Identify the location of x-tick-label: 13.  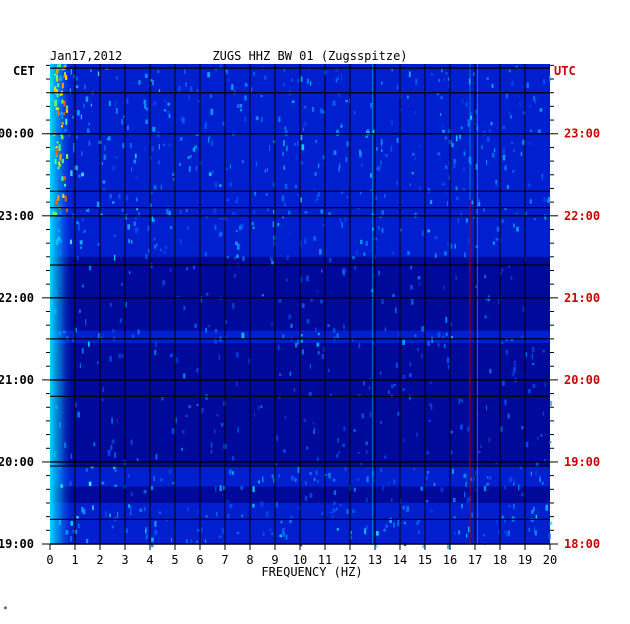
(375, 560).